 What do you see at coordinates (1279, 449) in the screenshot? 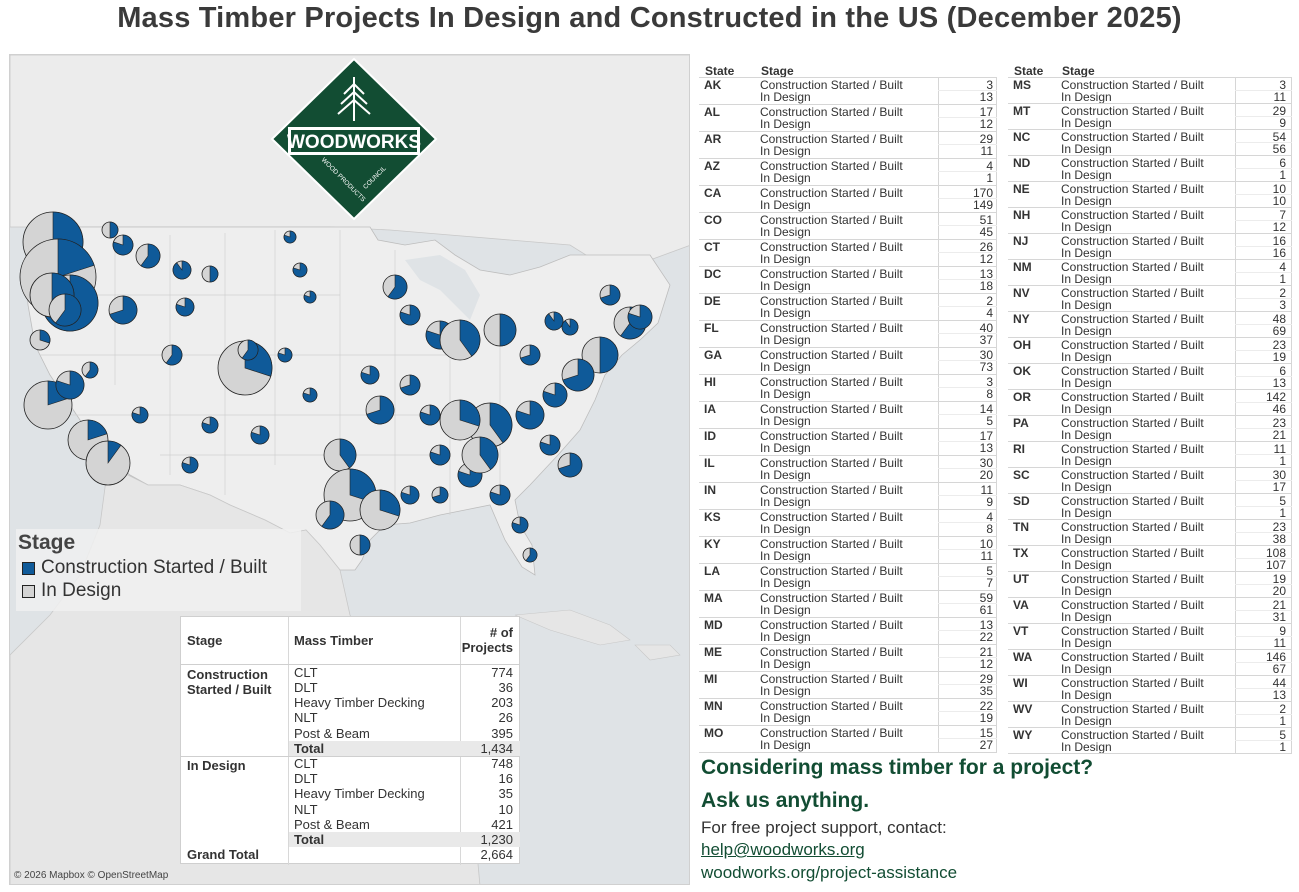
I see `built-count: 11` at bounding box center [1279, 449].